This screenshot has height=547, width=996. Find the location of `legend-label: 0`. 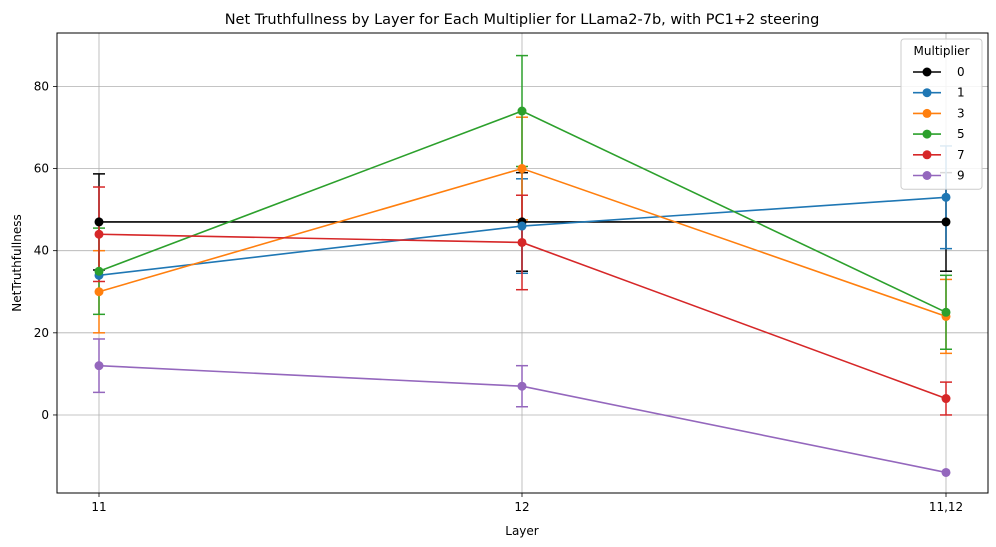

legend-label: 0 is located at coordinates (961, 72).